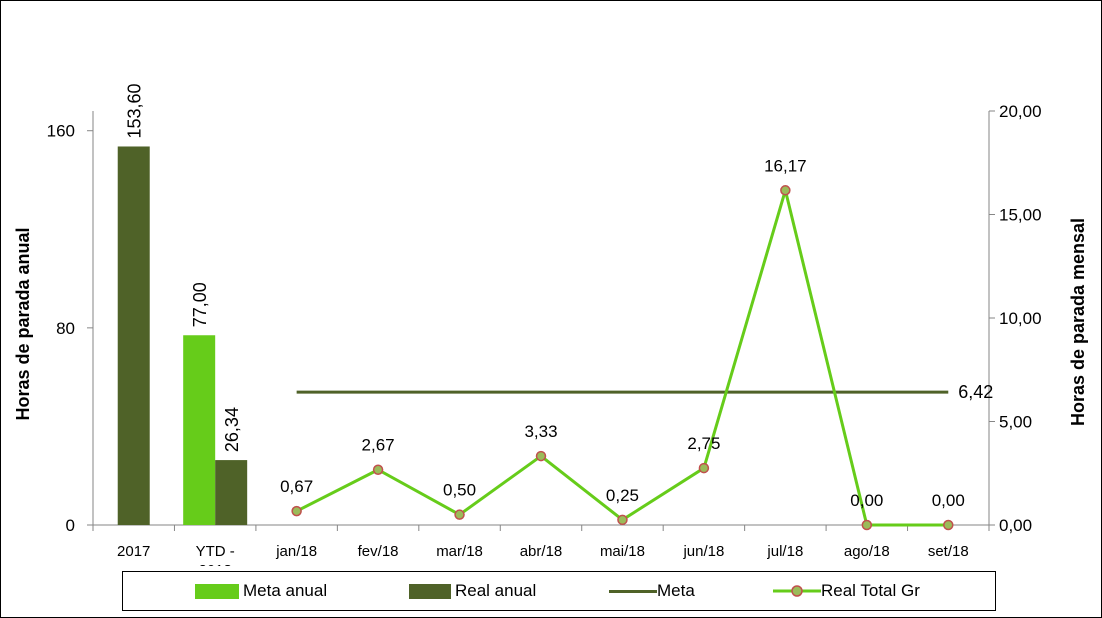 The width and height of the screenshot is (1102, 618). What do you see at coordinates (61, 131) in the screenshot?
I see `left-tick-label: 160` at bounding box center [61, 131].